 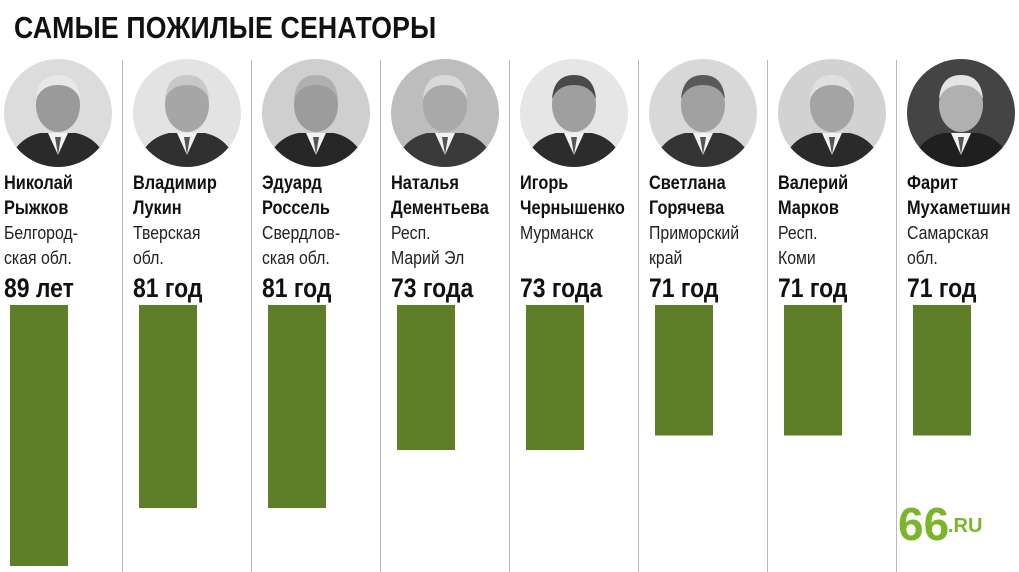 I want to click on senator-first-name: Фарит, so click(x=933, y=183).